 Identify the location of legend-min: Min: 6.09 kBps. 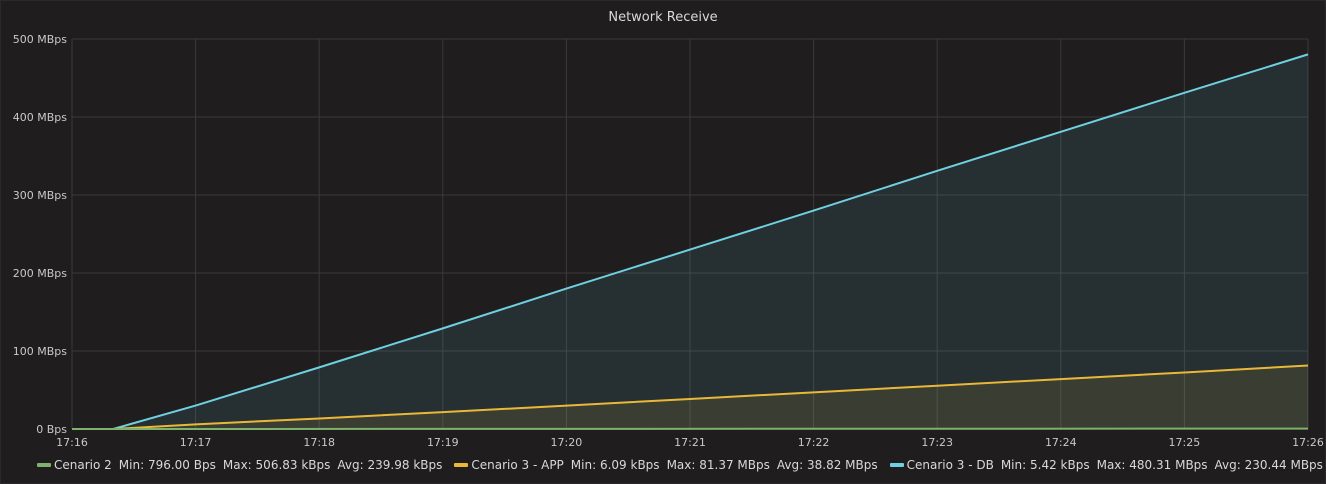
(615, 465).